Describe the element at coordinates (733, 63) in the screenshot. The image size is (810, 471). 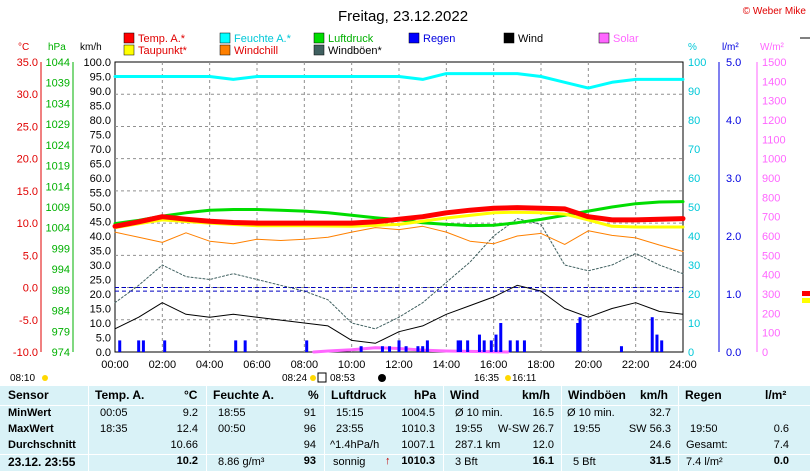
I see `rain-tick-label: 5.0` at that location.